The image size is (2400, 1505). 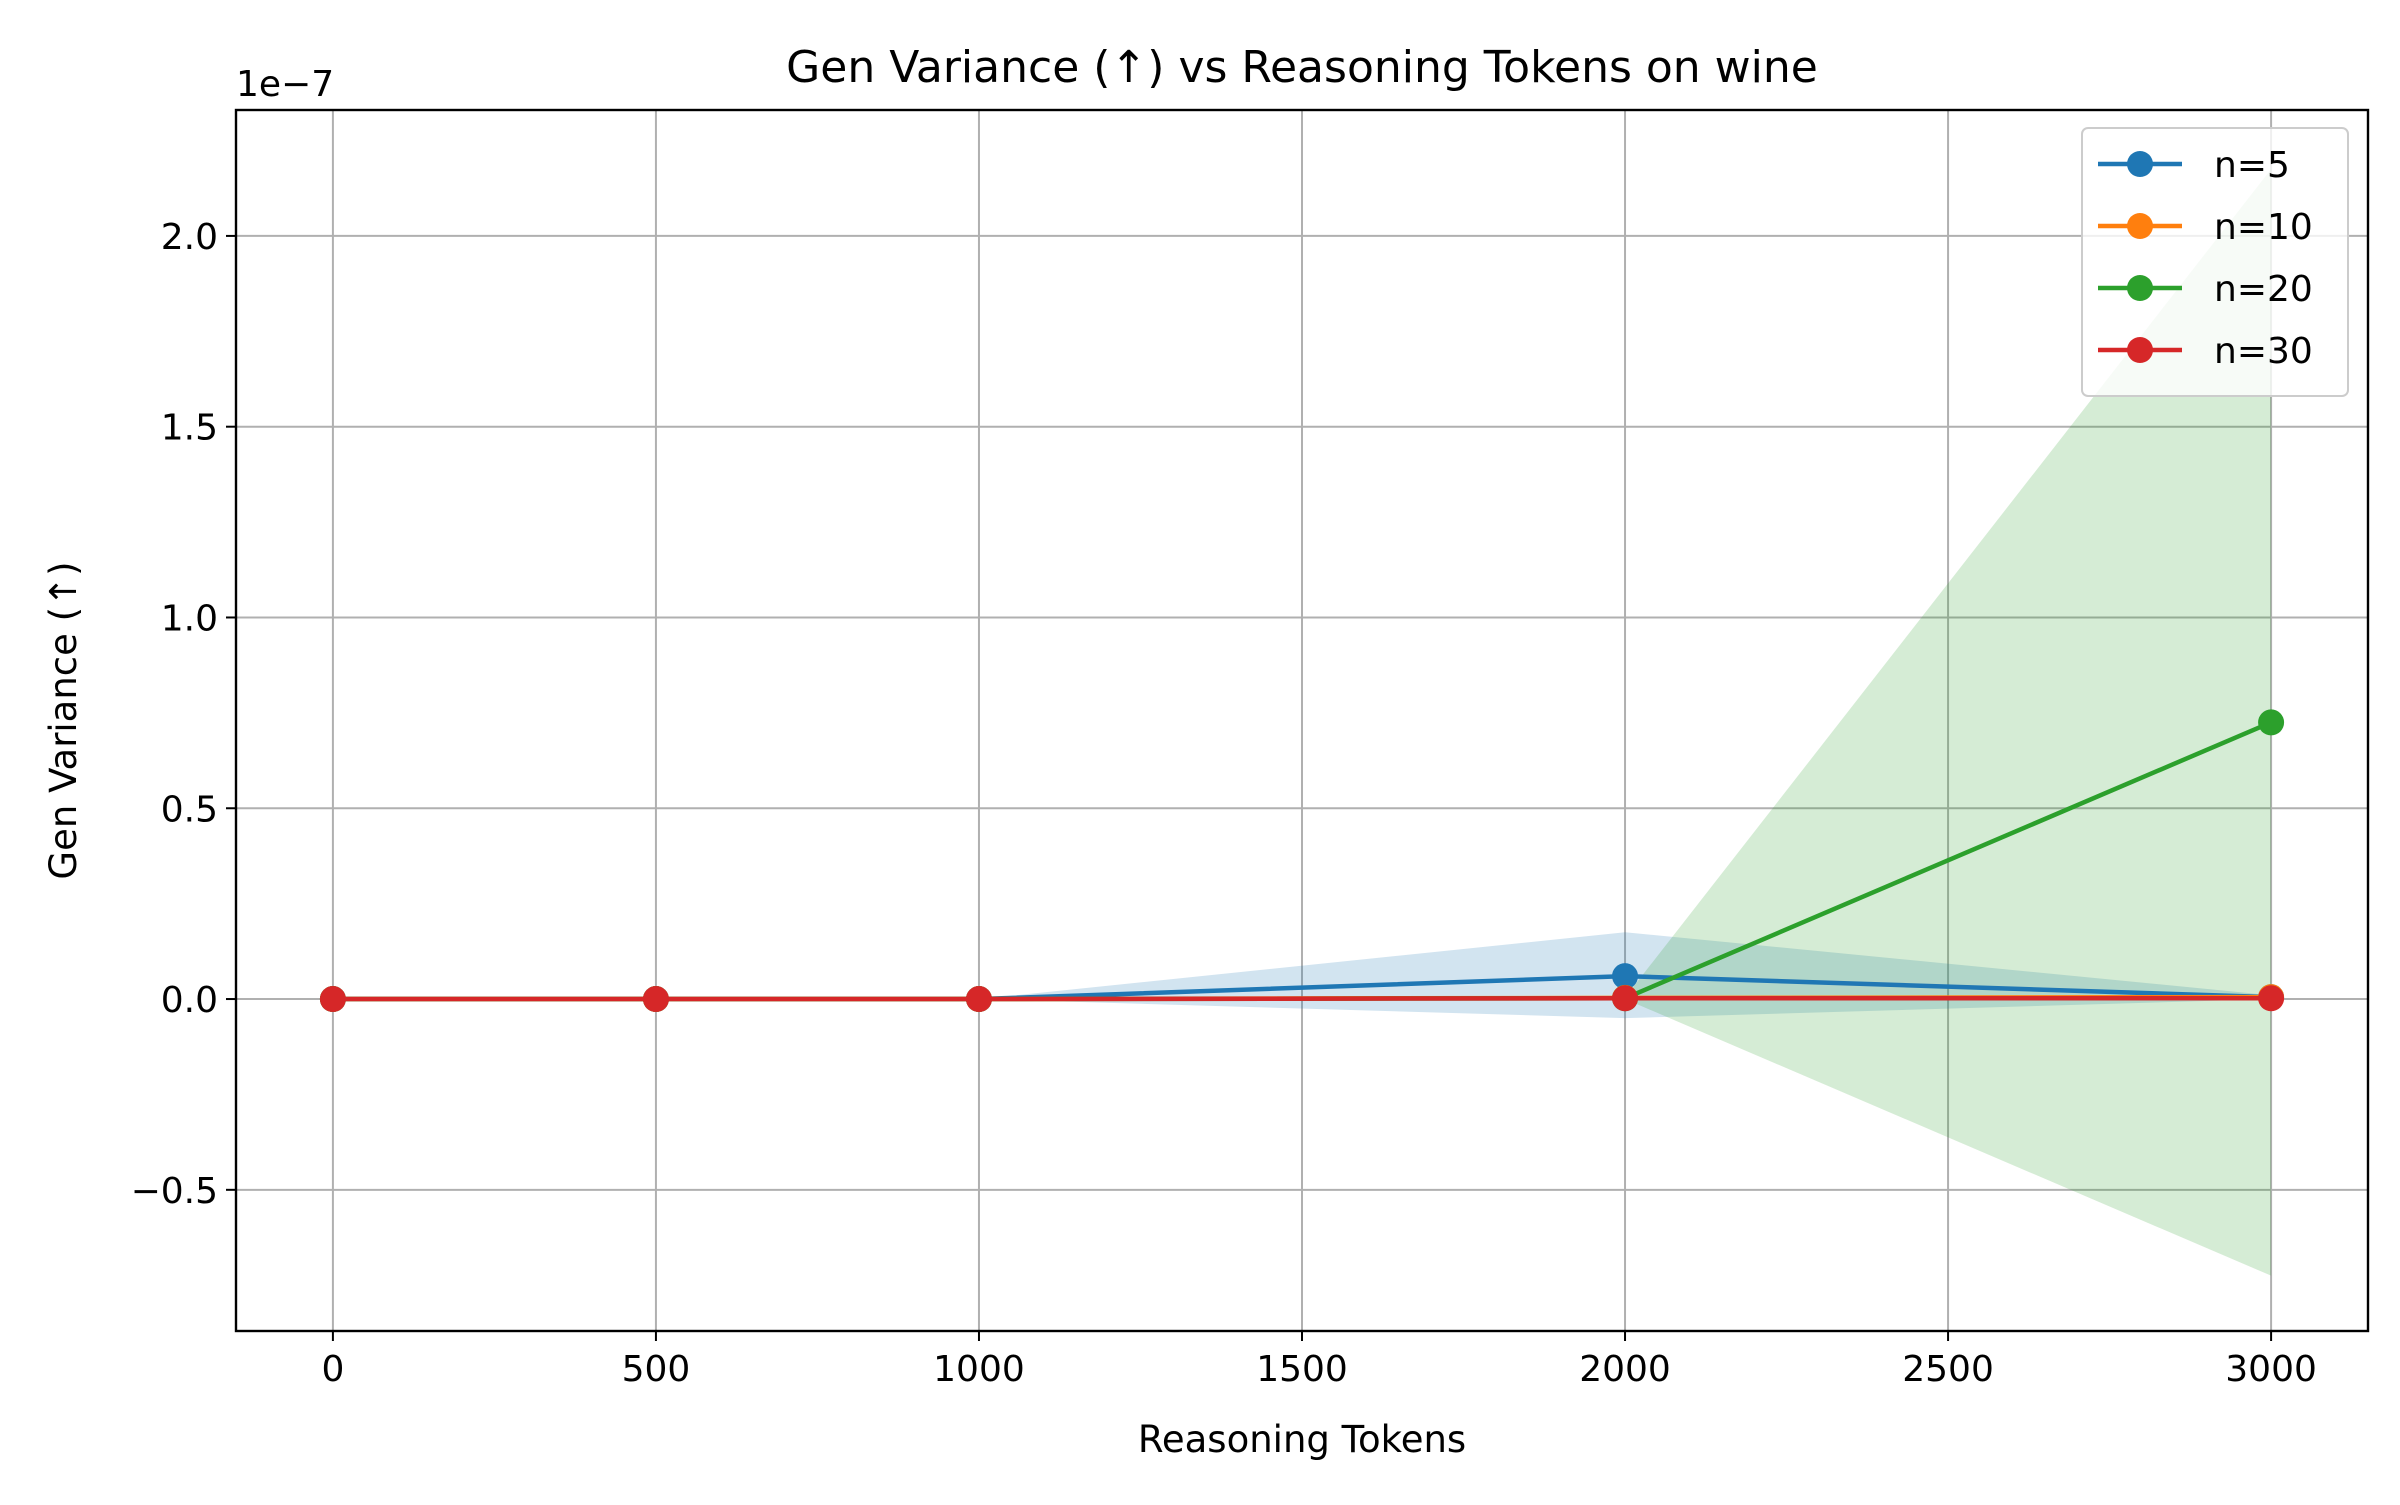 What do you see at coordinates (189, 237) in the screenshot?
I see `y-tick-label: 2.0` at bounding box center [189, 237].